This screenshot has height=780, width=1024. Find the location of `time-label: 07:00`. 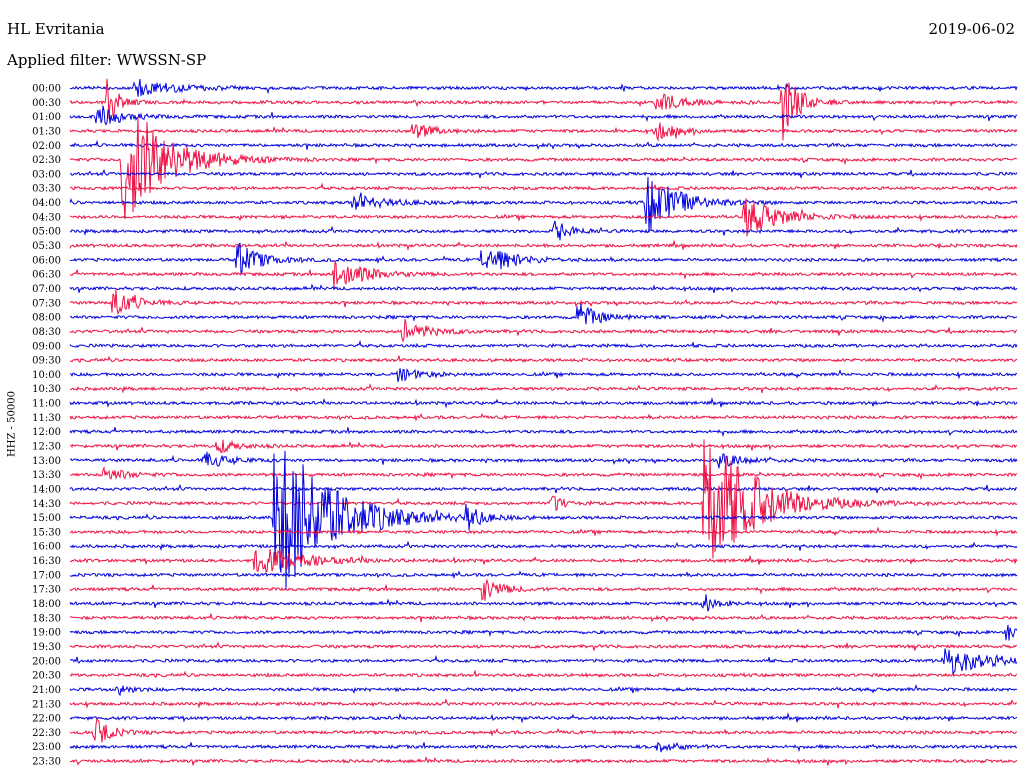

time-label: 07:00 is located at coordinates (46, 289).